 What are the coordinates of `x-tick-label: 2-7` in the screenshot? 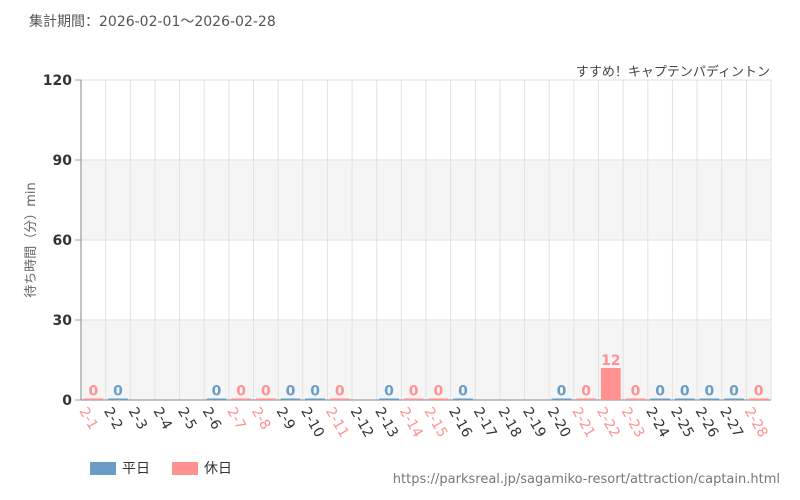 It's located at (235, 419).